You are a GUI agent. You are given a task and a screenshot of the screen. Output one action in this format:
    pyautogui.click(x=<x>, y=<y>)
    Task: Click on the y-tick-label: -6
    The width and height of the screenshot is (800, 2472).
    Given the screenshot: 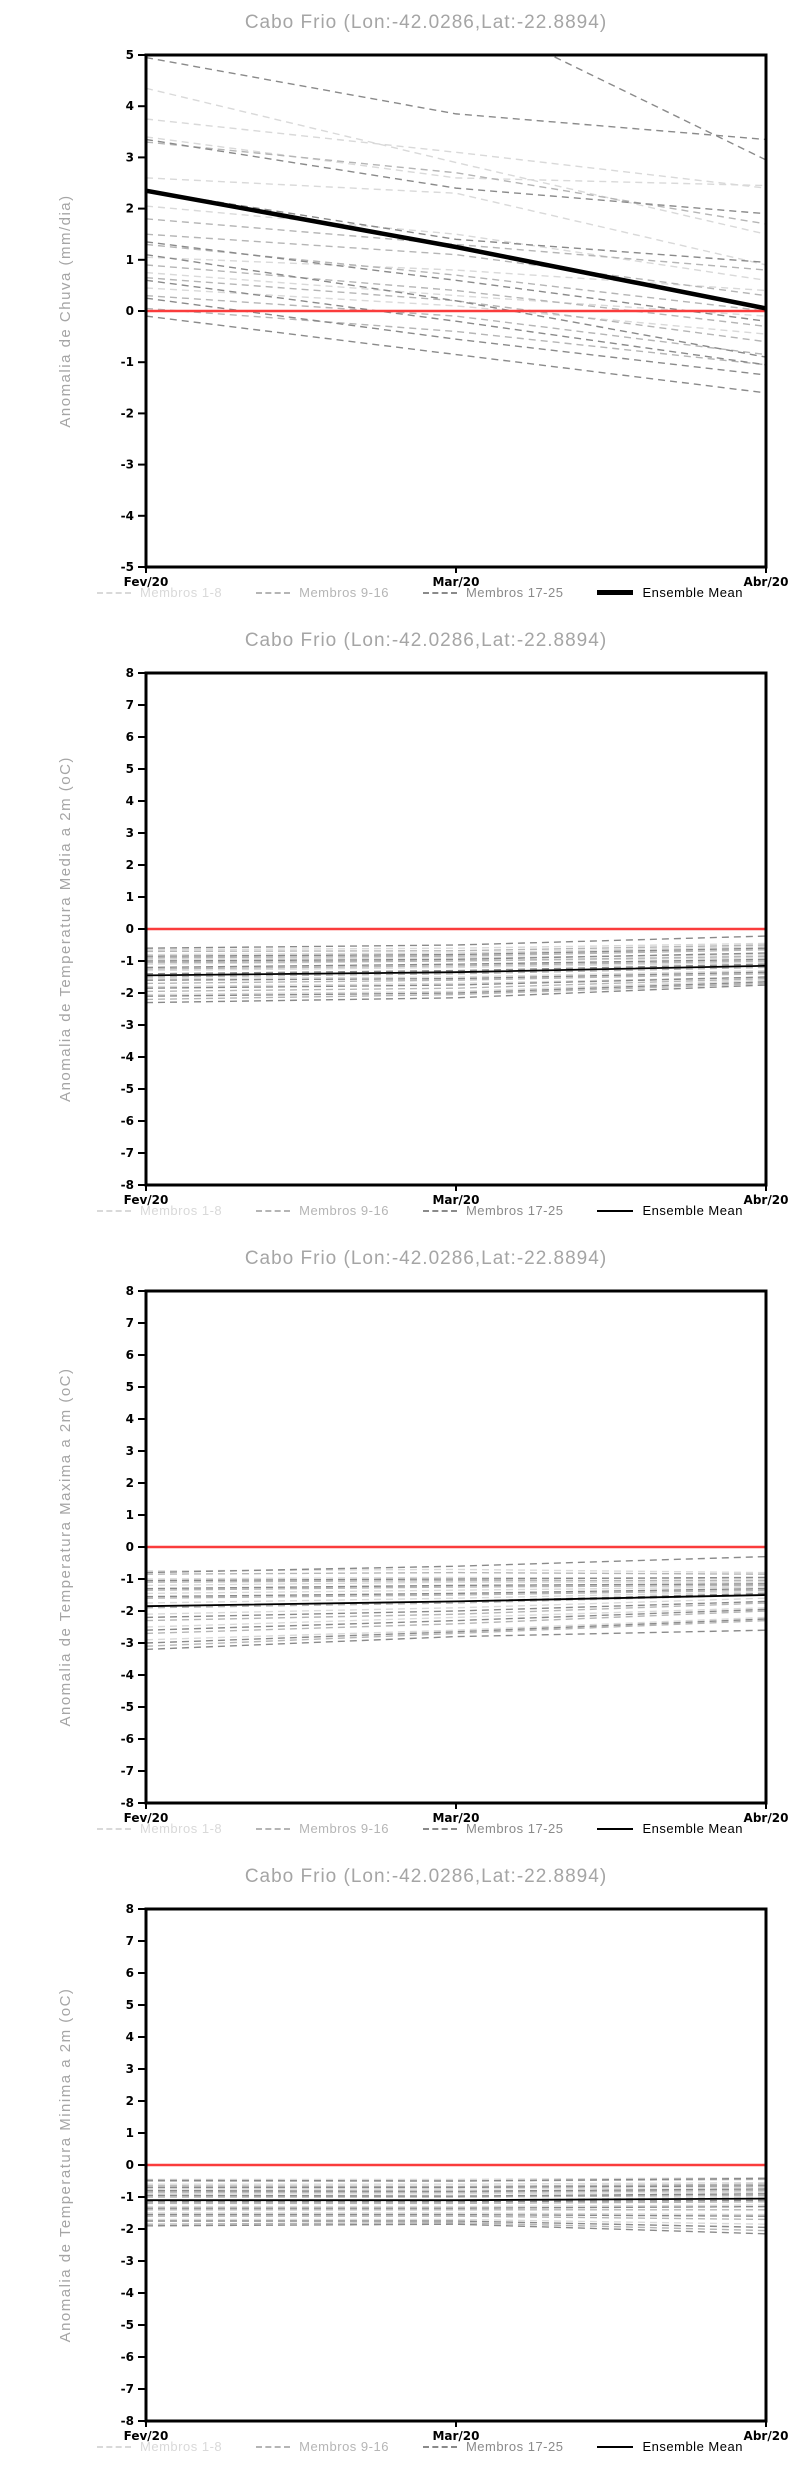 What is the action you would take?
    pyautogui.click(x=127, y=2357)
    